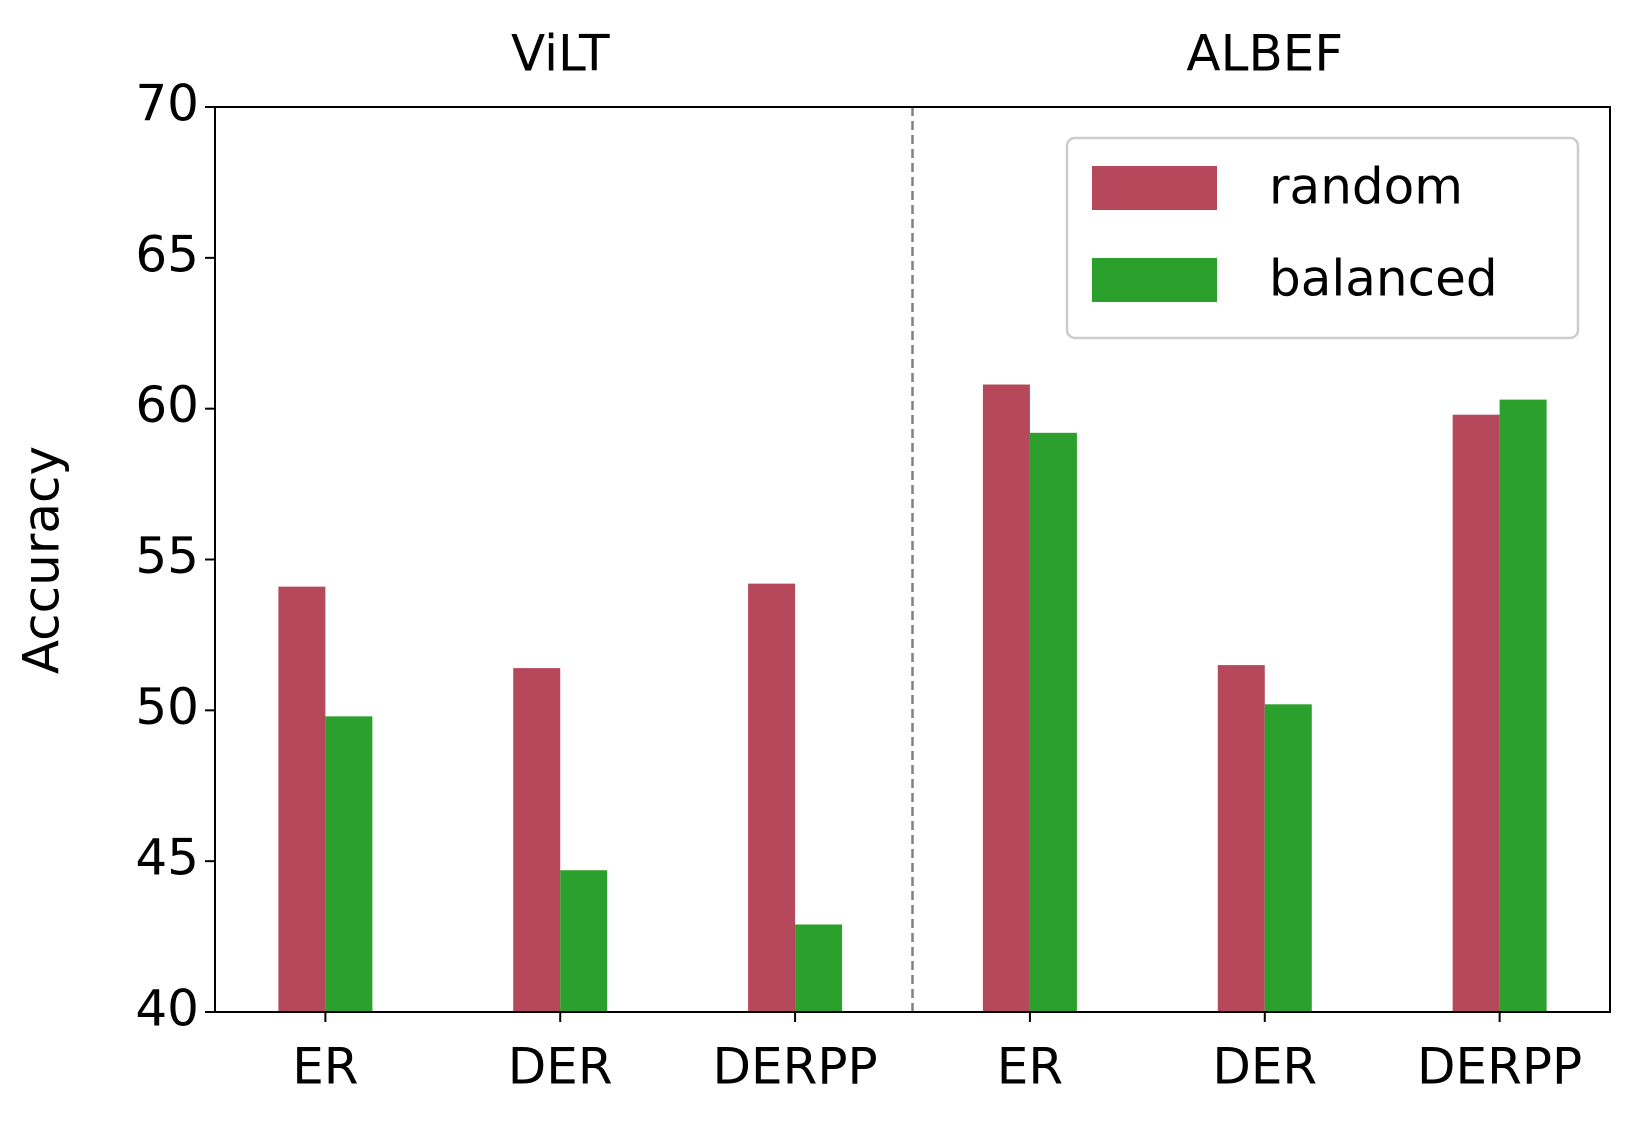 The image size is (1640, 1132). Describe the element at coordinates (167, 254) in the screenshot. I see `y-tick-label: 65` at that location.